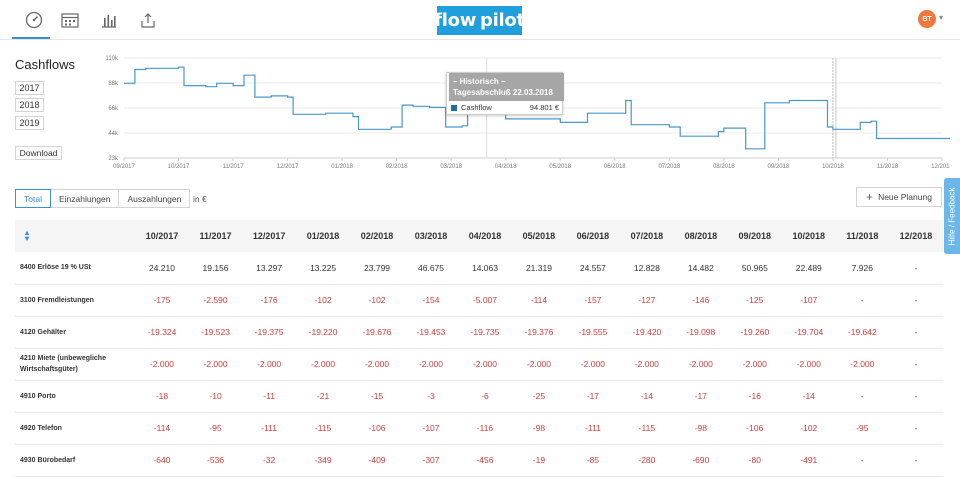 This screenshot has height=478, width=960. Describe the element at coordinates (288, 167) in the screenshot. I see `x-tick-label: 12/2017` at that location.